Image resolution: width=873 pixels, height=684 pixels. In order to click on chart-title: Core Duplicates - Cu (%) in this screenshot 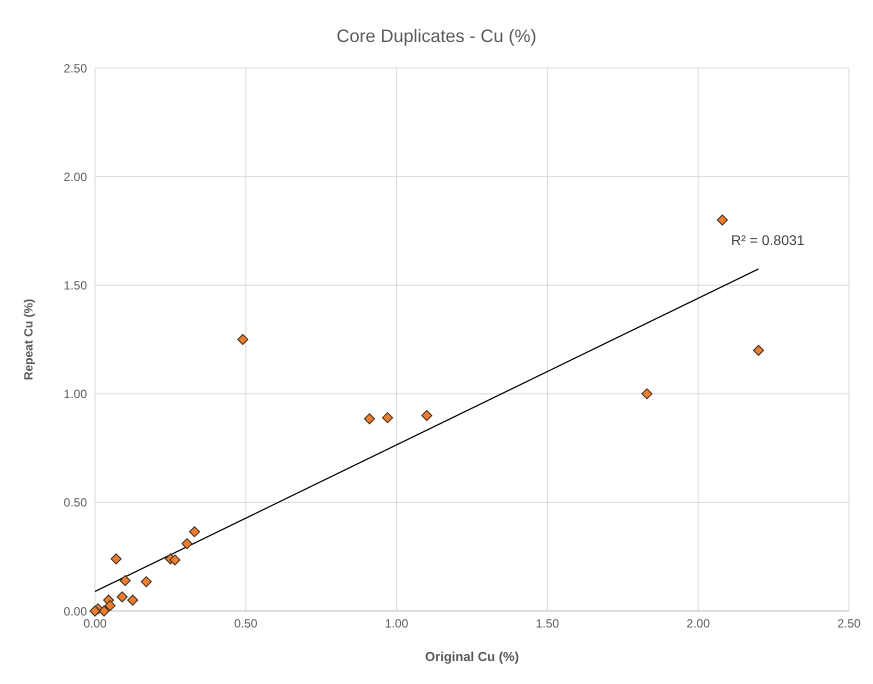, I will do `click(436, 36)`.